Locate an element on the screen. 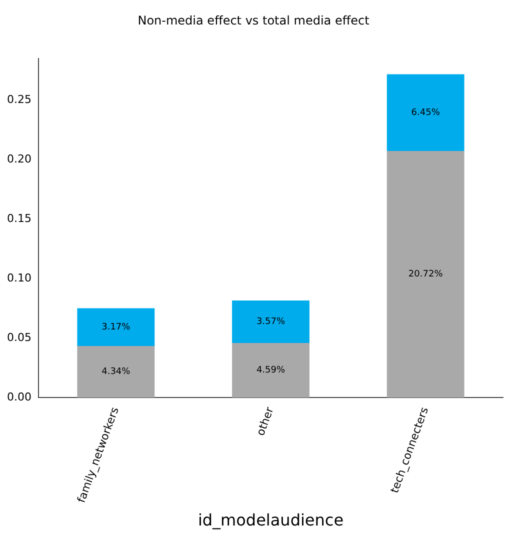 The height and width of the screenshot is (535, 507). data-label: 6.45% is located at coordinates (425, 113).